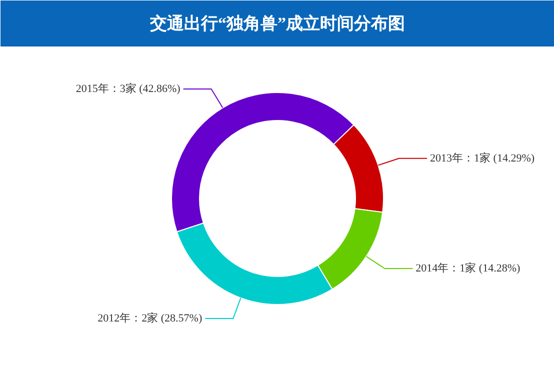 This screenshot has height=390, width=554. What do you see at coordinates (277, 23) in the screenshot?
I see `chart-title: 交通出行“独角兽”成立时间分布图` at bounding box center [277, 23].